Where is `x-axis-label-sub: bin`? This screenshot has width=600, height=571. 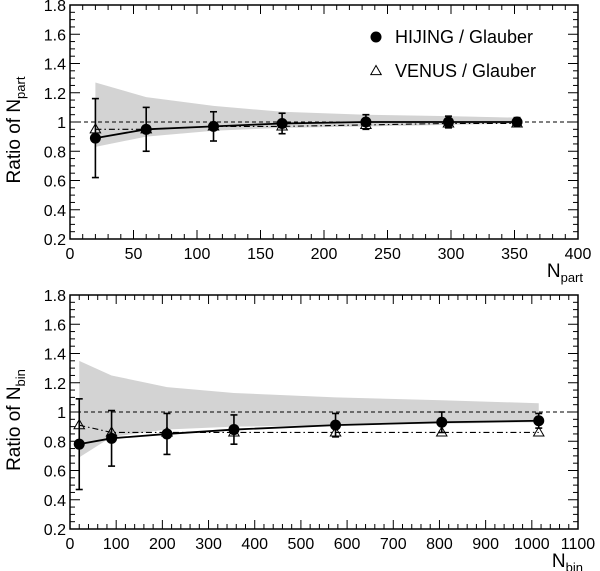
x-axis-label-sub: bin is located at coordinates (574, 565).